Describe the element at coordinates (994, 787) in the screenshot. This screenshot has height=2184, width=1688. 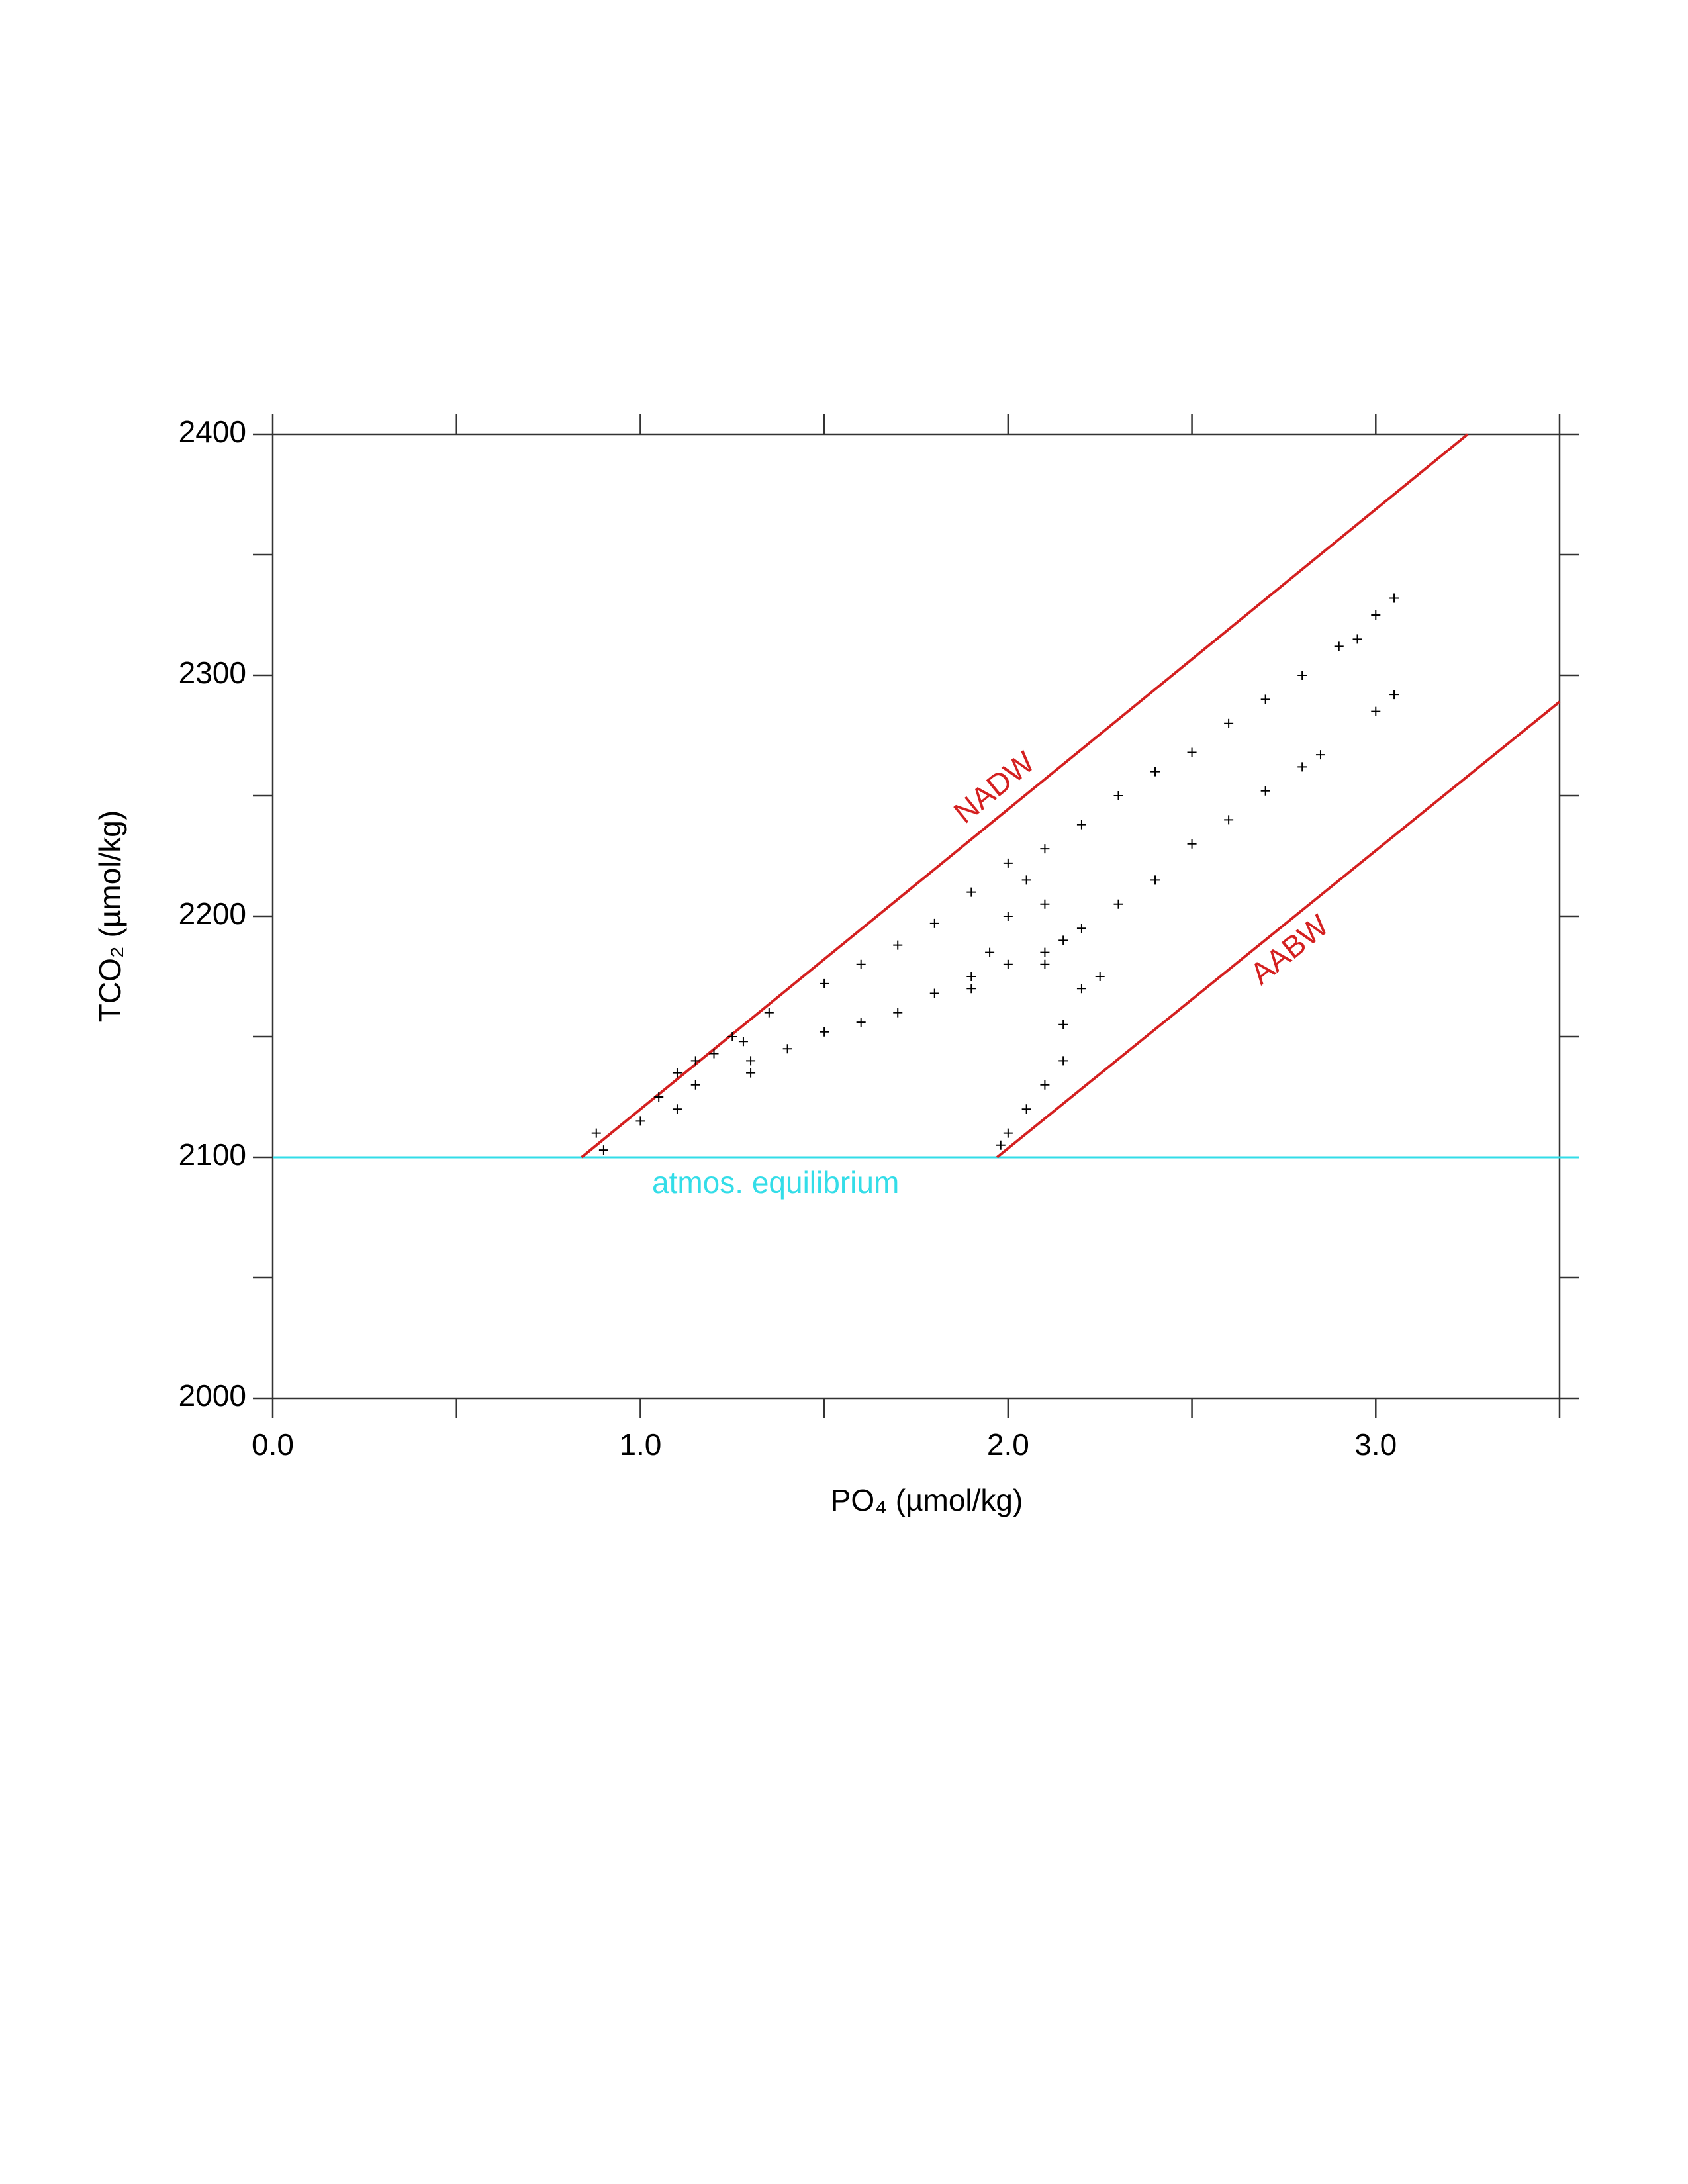
I see `reference-line-label: NADW` at that location.